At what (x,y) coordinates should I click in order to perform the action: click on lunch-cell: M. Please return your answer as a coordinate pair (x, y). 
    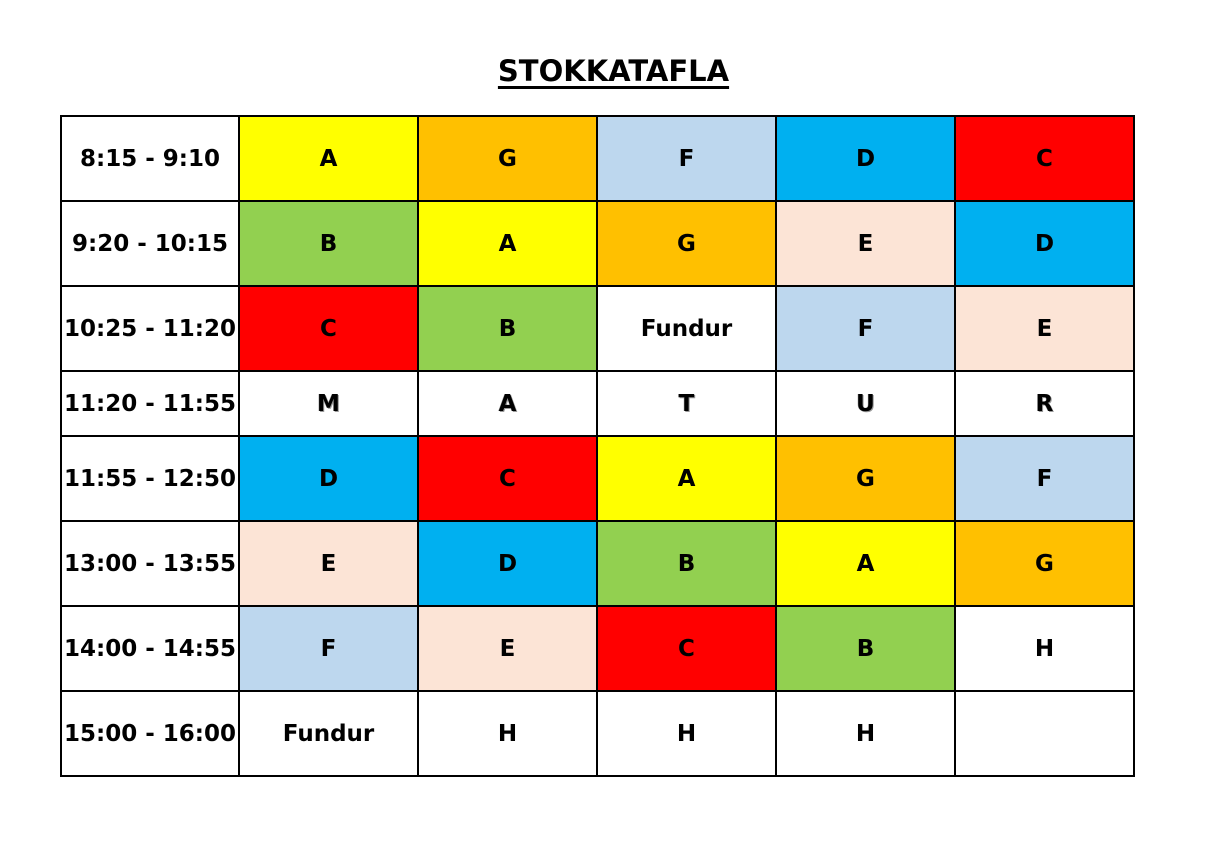
    Looking at the image, I should click on (328, 403).